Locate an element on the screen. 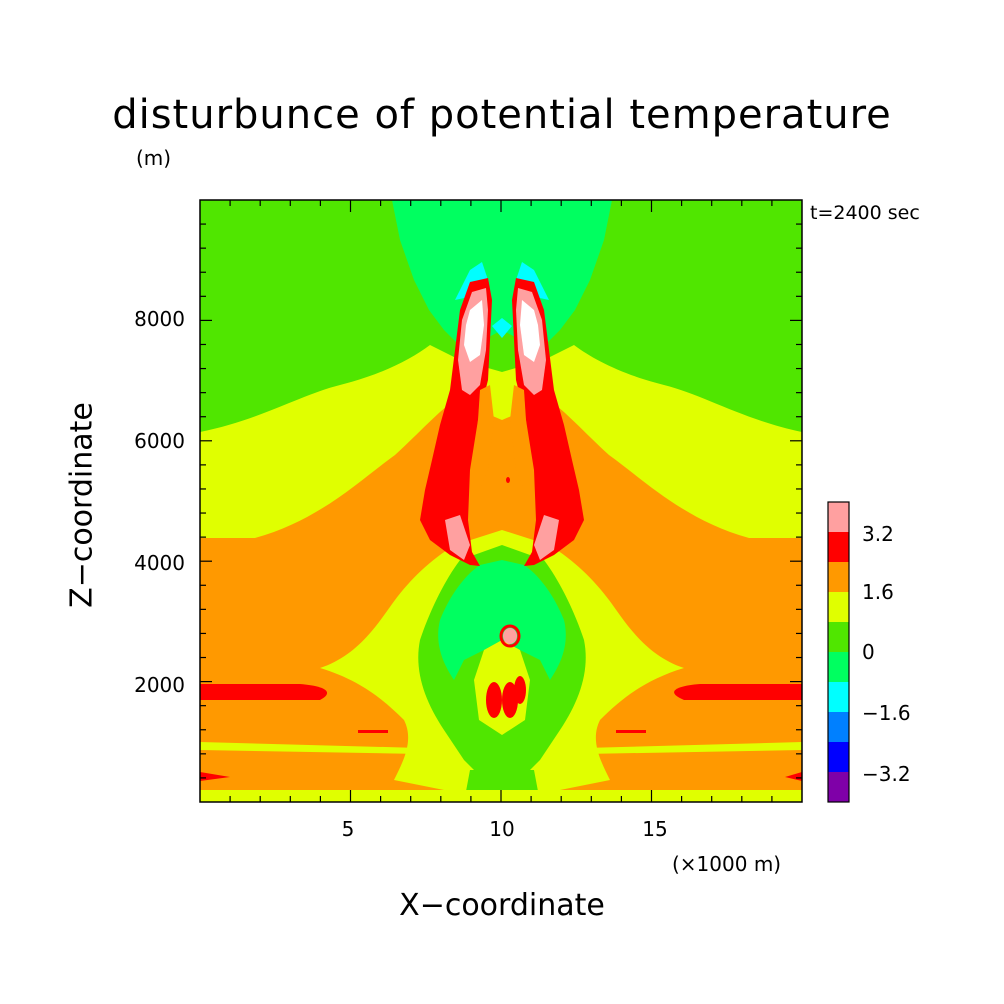 The image size is (1004, 1004). y-tick-label: 6000 is located at coordinates (159, 441).